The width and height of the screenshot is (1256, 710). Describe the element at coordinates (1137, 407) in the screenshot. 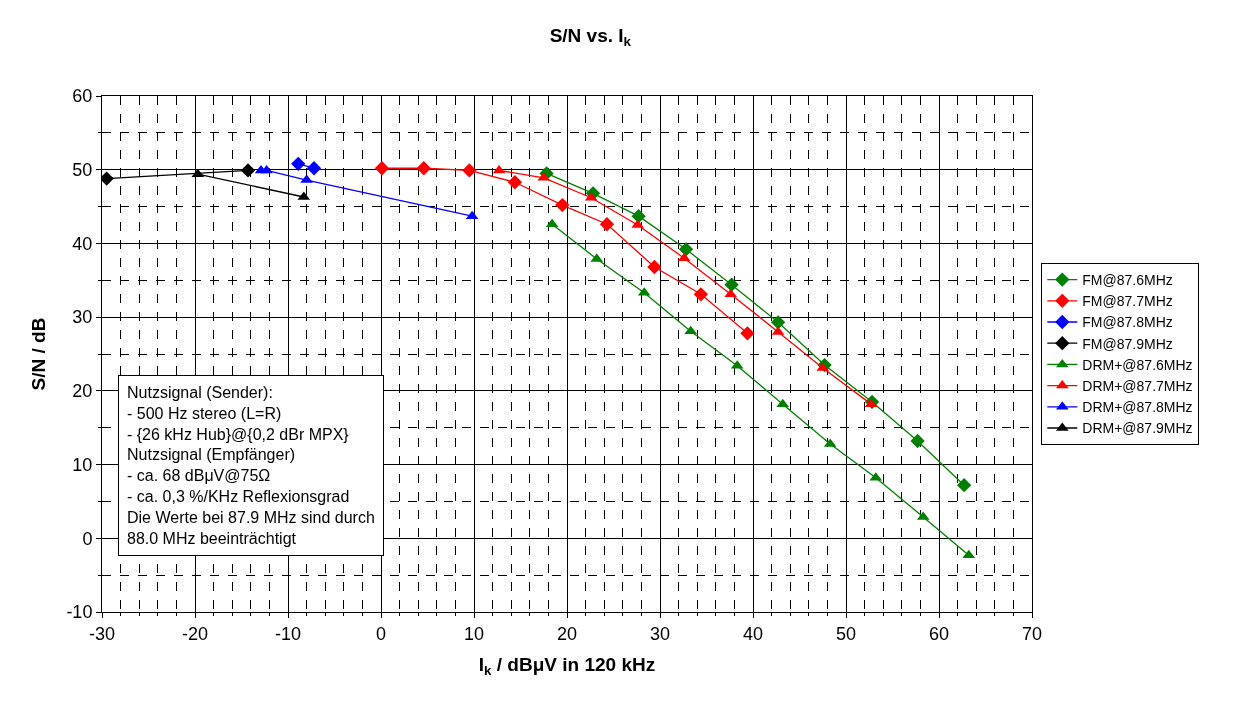

I see `legend-label: DRM+@87.8MHz` at that location.